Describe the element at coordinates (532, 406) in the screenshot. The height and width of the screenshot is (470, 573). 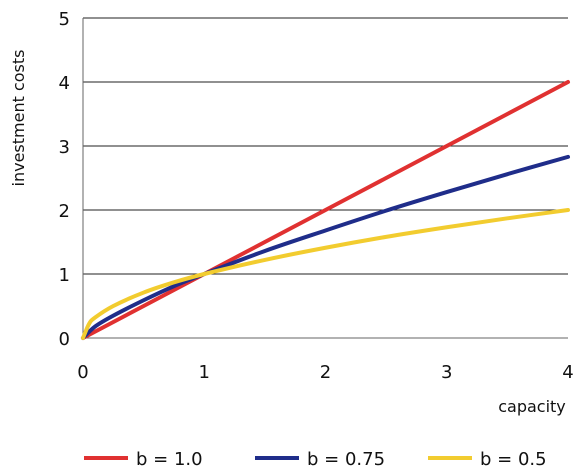
I see `x-axis-title: capacity` at that location.